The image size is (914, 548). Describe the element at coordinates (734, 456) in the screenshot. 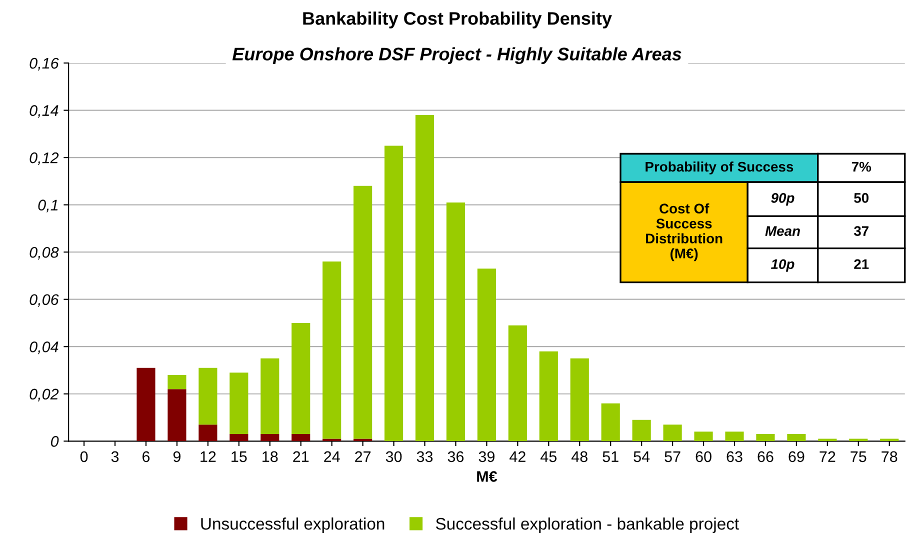

I see `x-tick-label: 63` at that location.